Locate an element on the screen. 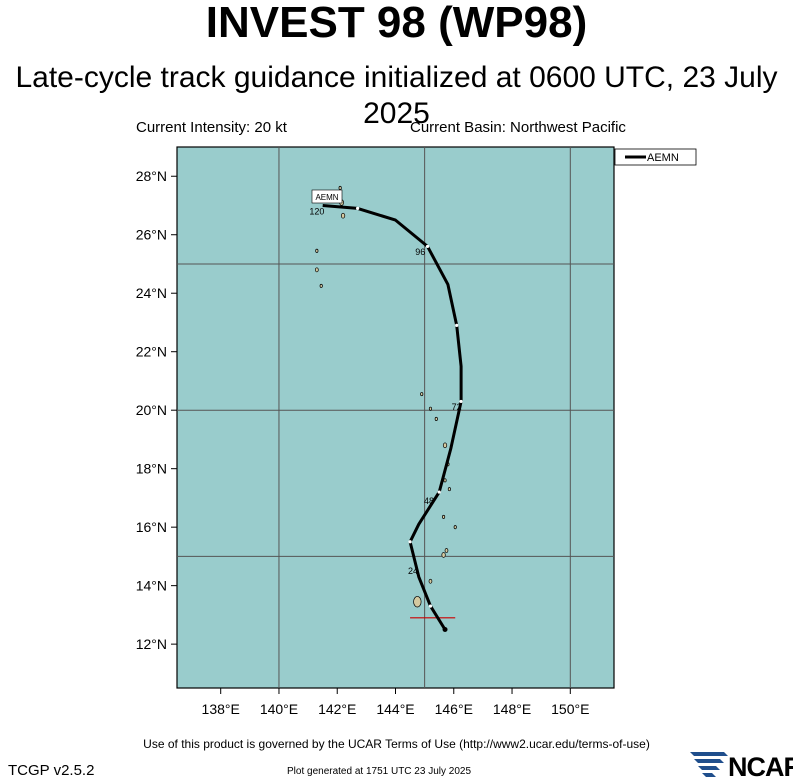 The height and width of the screenshot is (783, 793). lat-tick-label: 26°N is located at coordinates (151, 235).